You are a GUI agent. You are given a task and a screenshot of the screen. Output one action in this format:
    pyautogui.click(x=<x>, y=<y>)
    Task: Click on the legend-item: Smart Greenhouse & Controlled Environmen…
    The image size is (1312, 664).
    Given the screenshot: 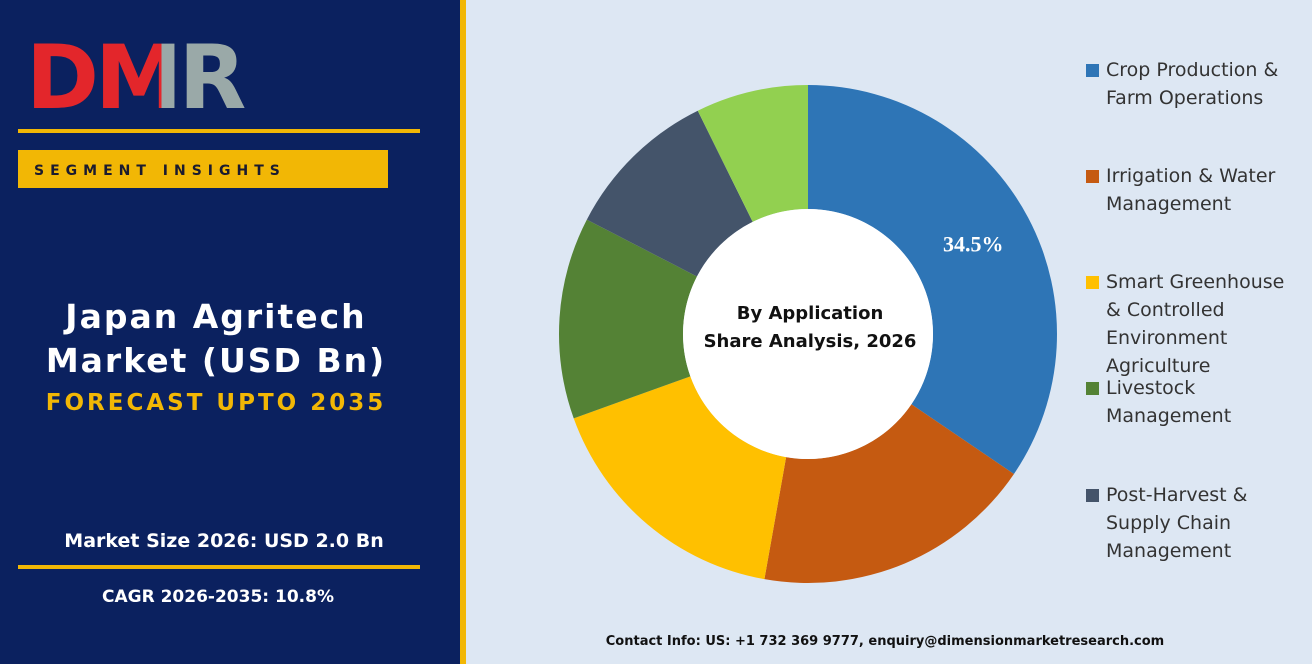 What is the action you would take?
    pyautogui.click(x=1186, y=324)
    